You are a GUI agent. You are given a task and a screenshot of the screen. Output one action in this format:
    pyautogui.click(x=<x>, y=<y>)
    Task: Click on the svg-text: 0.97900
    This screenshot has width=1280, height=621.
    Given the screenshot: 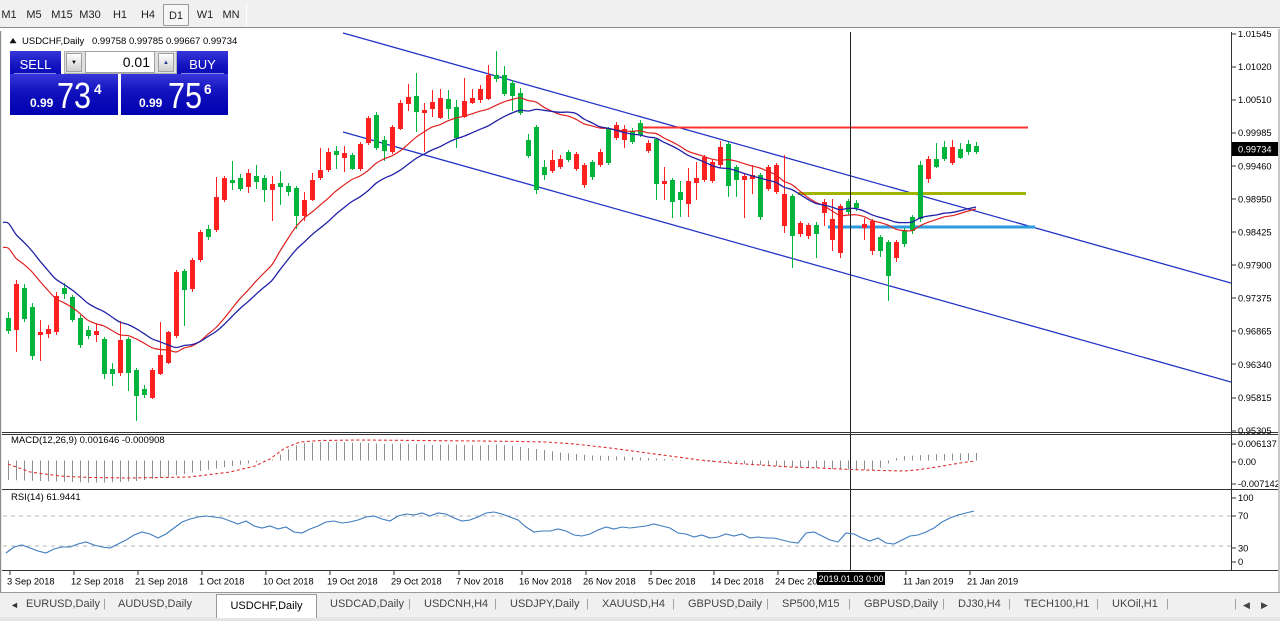 What is the action you would take?
    pyautogui.click(x=1255, y=266)
    